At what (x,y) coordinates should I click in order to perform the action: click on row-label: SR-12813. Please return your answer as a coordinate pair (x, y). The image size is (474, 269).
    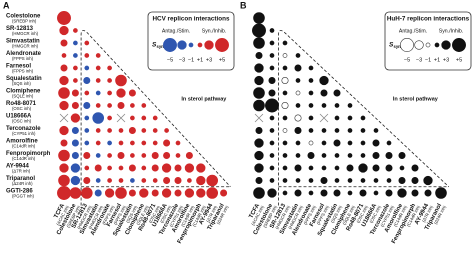
    Looking at the image, I should click on (20, 29).